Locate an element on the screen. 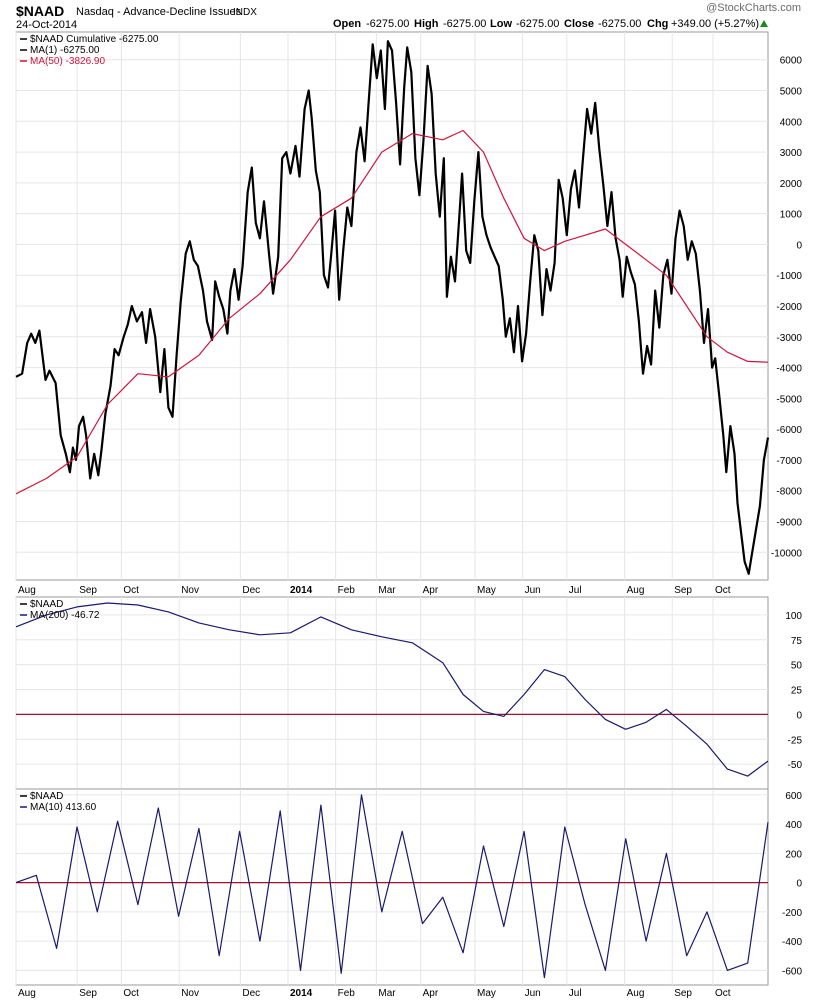 The width and height of the screenshot is (820, 1000). y-tick-label: -10000 is located at coordinates (787, 553).